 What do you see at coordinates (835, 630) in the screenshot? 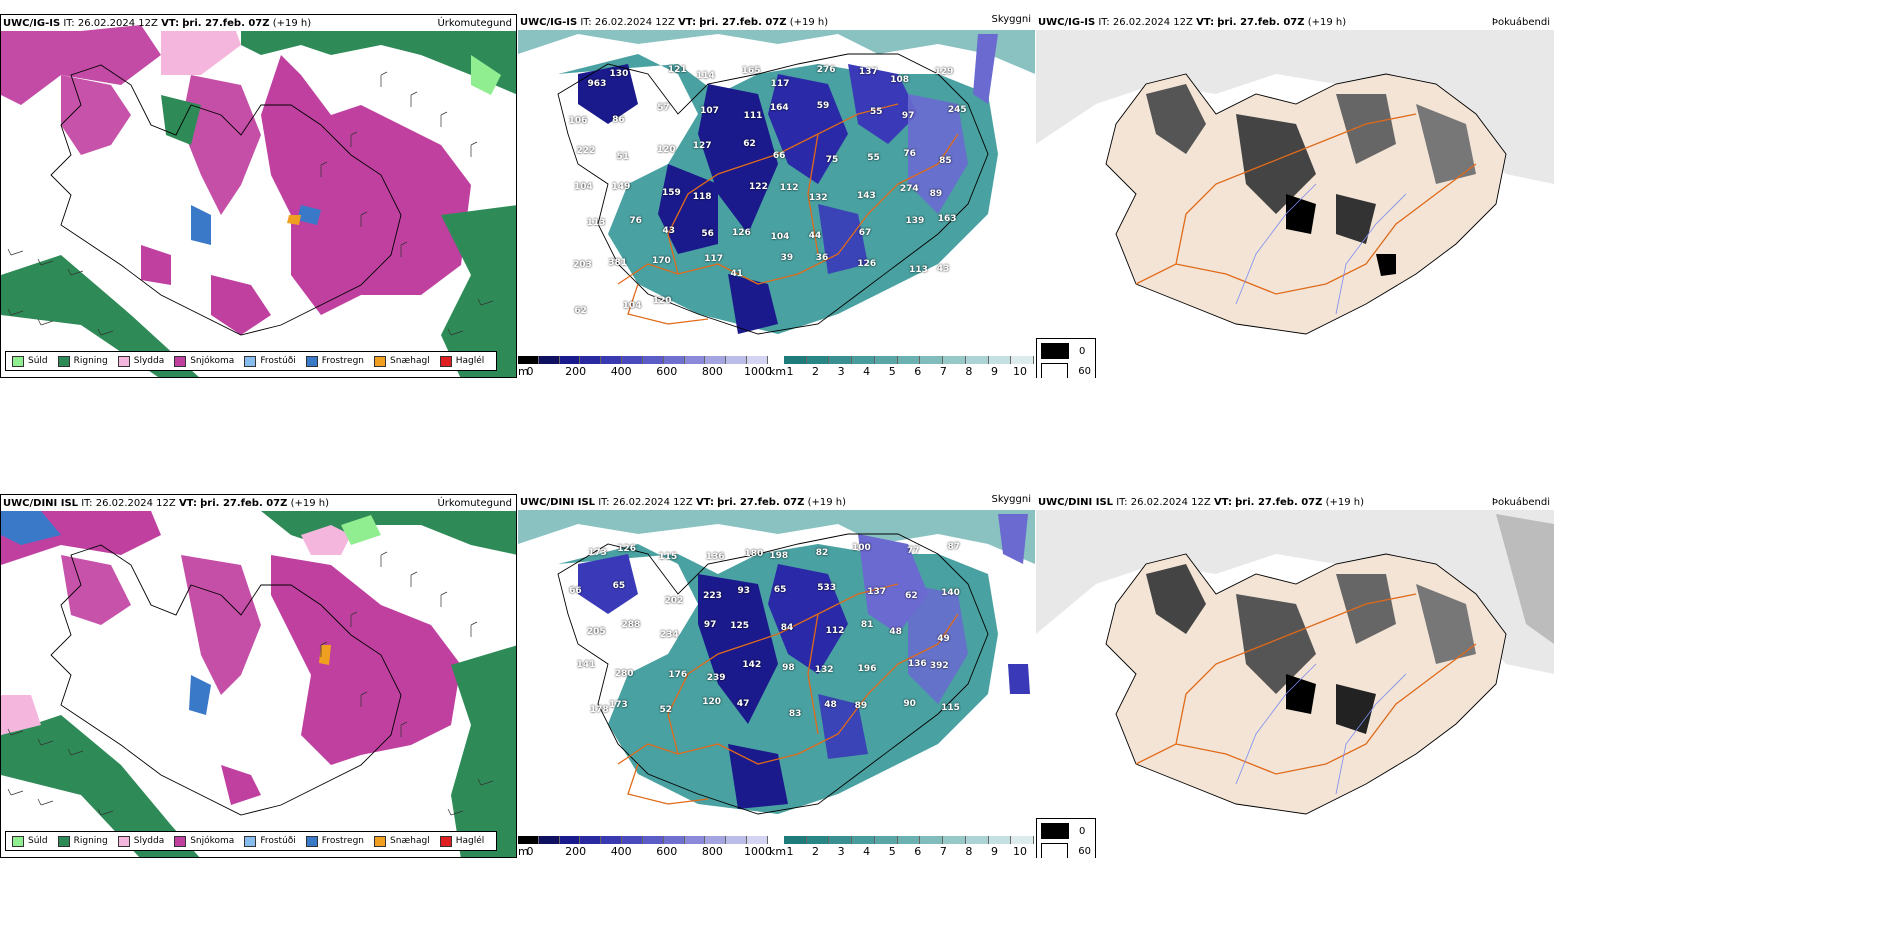
I see `visibility-value-label: 112` at bounding box center [835, 630].